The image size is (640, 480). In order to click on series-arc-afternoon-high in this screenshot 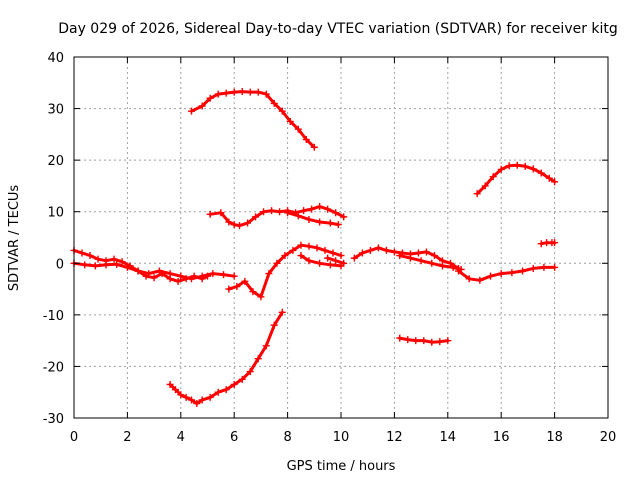, I will do `click(516, 179)`.